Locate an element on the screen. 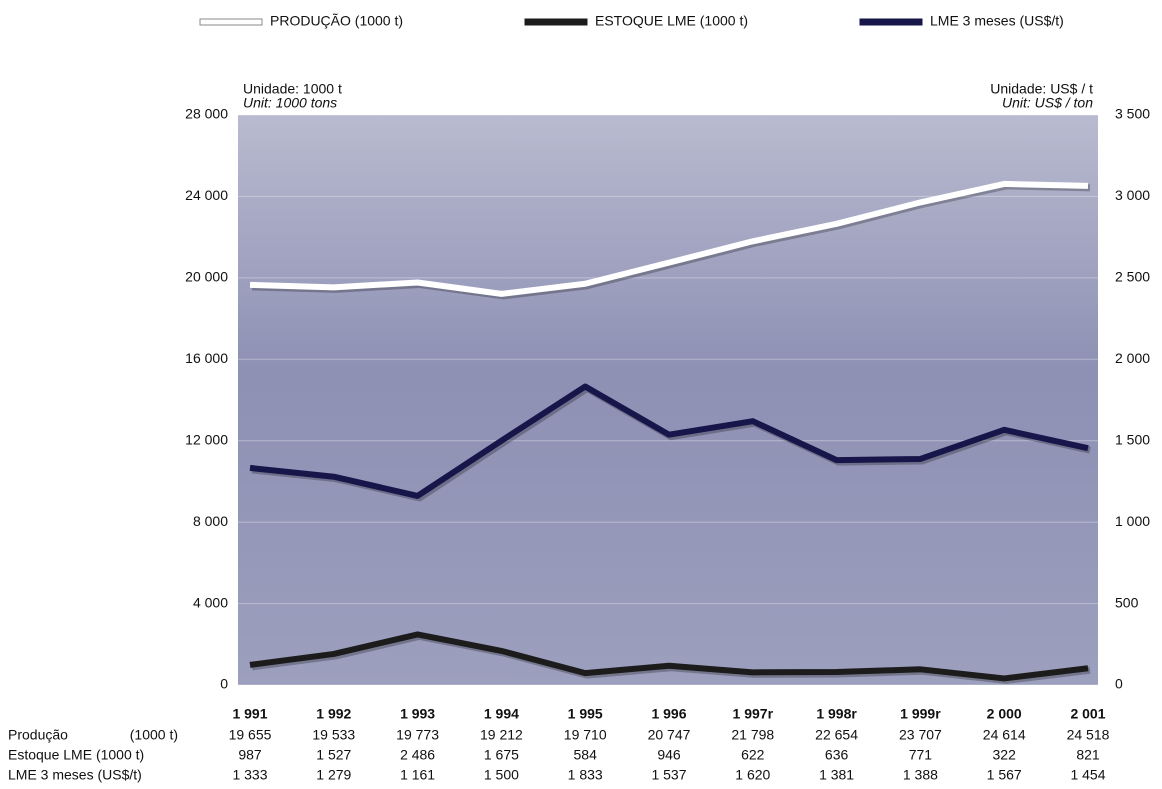  table-value: 1 388 is located at coordinates (920, 775).